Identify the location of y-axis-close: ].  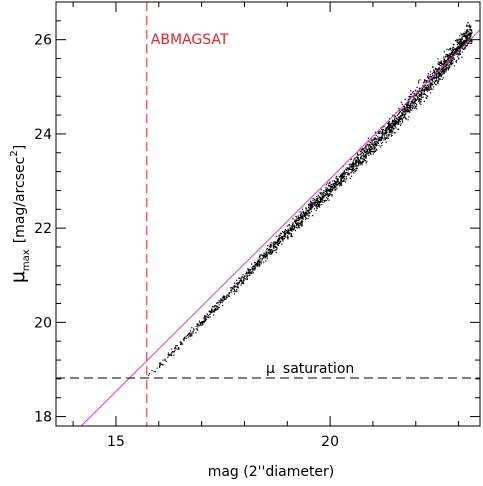
(20, 147).